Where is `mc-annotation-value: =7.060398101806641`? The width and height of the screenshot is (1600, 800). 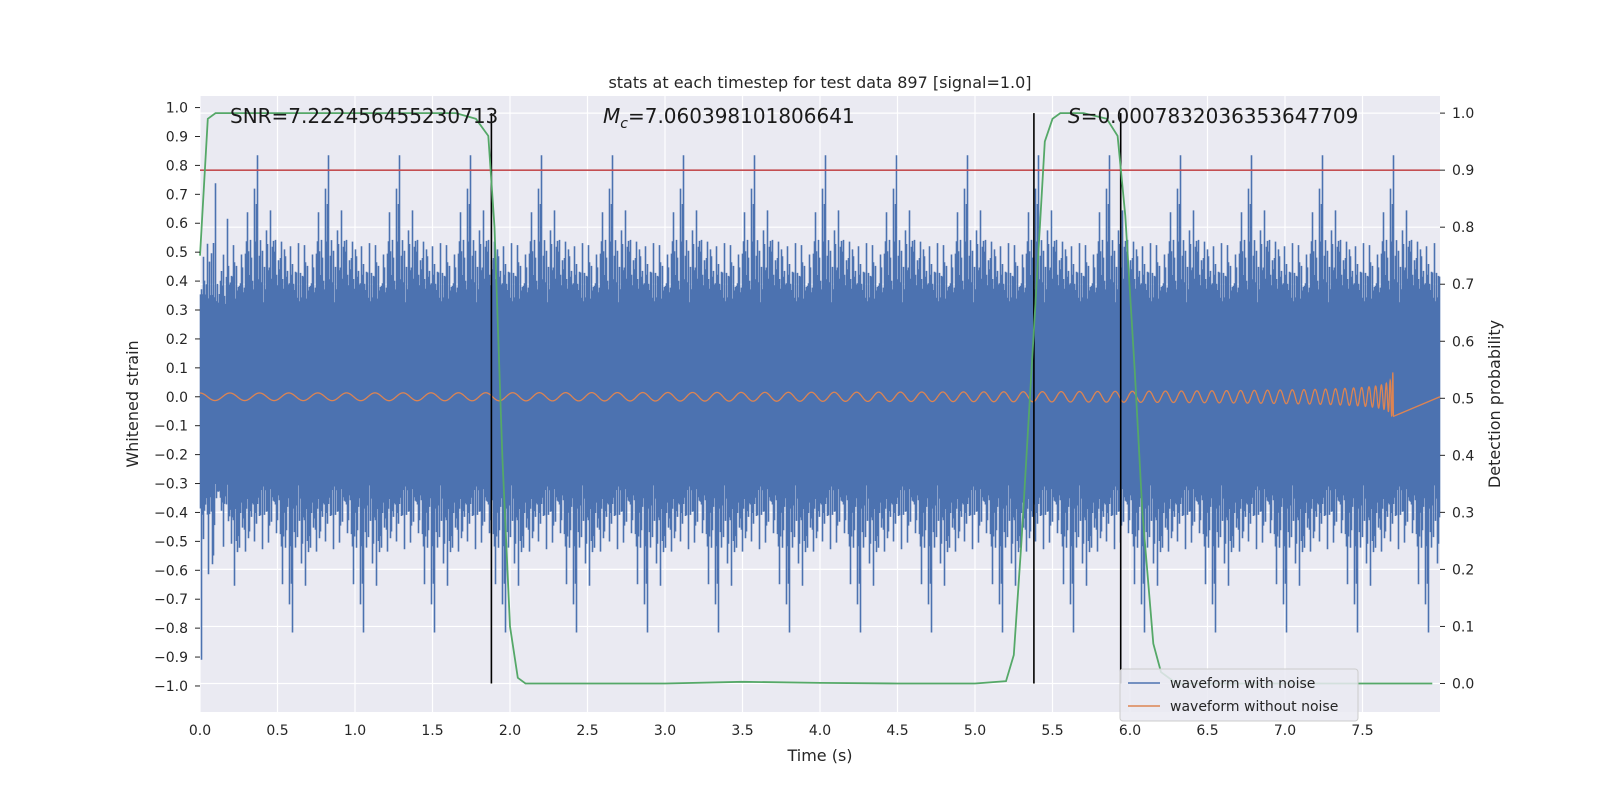 mc-annotation-value: =7.060398101806641 is located at coordinates (741, 116).